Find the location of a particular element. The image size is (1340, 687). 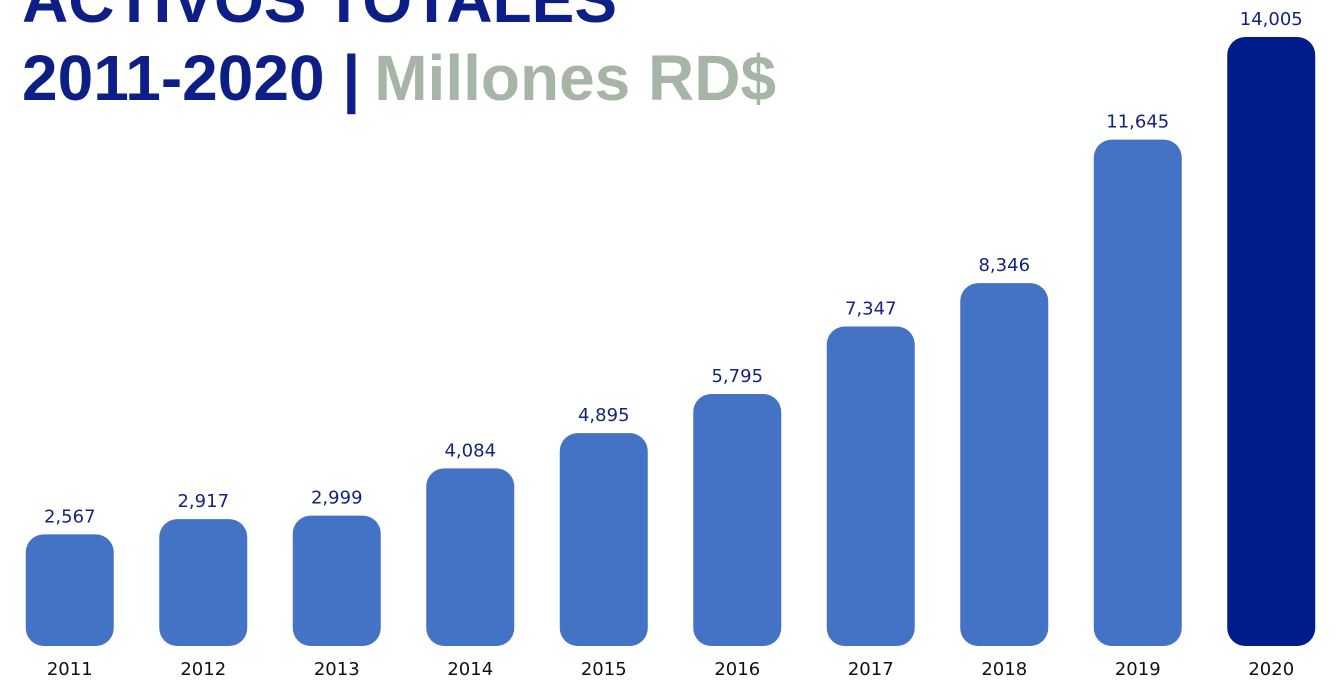

value-label: 4,084 is located at coordinates (470, 450).